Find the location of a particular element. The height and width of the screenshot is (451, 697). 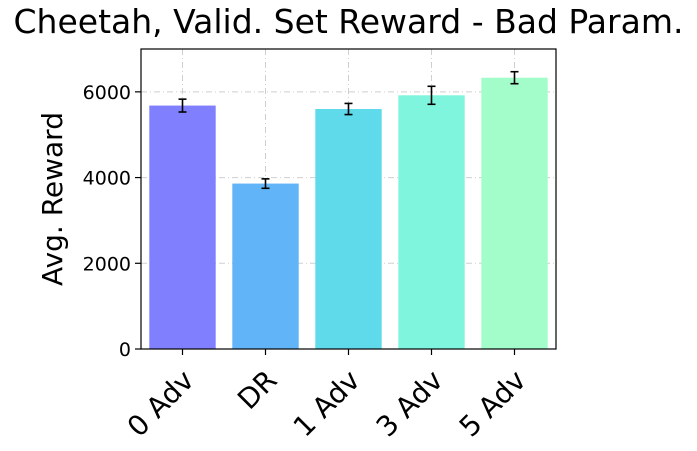

errors-layer is located at coordinates (348, 130).